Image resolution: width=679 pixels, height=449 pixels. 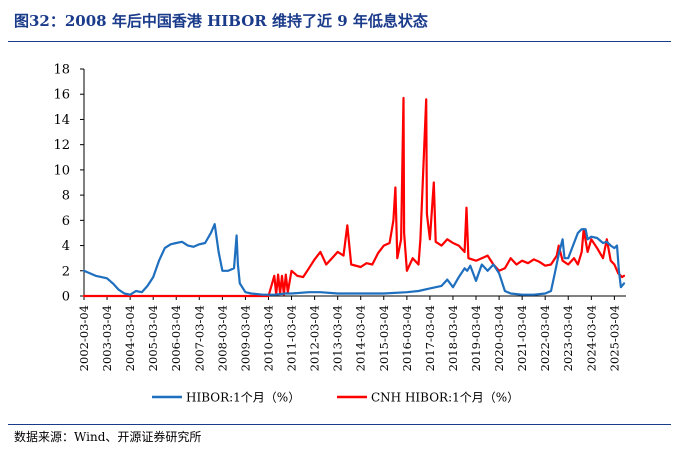 What do you see at coordinates (591, 338) in the screenshot?
I see `x-tick-label: 2024-03-04` at bounding box center [591, 338].